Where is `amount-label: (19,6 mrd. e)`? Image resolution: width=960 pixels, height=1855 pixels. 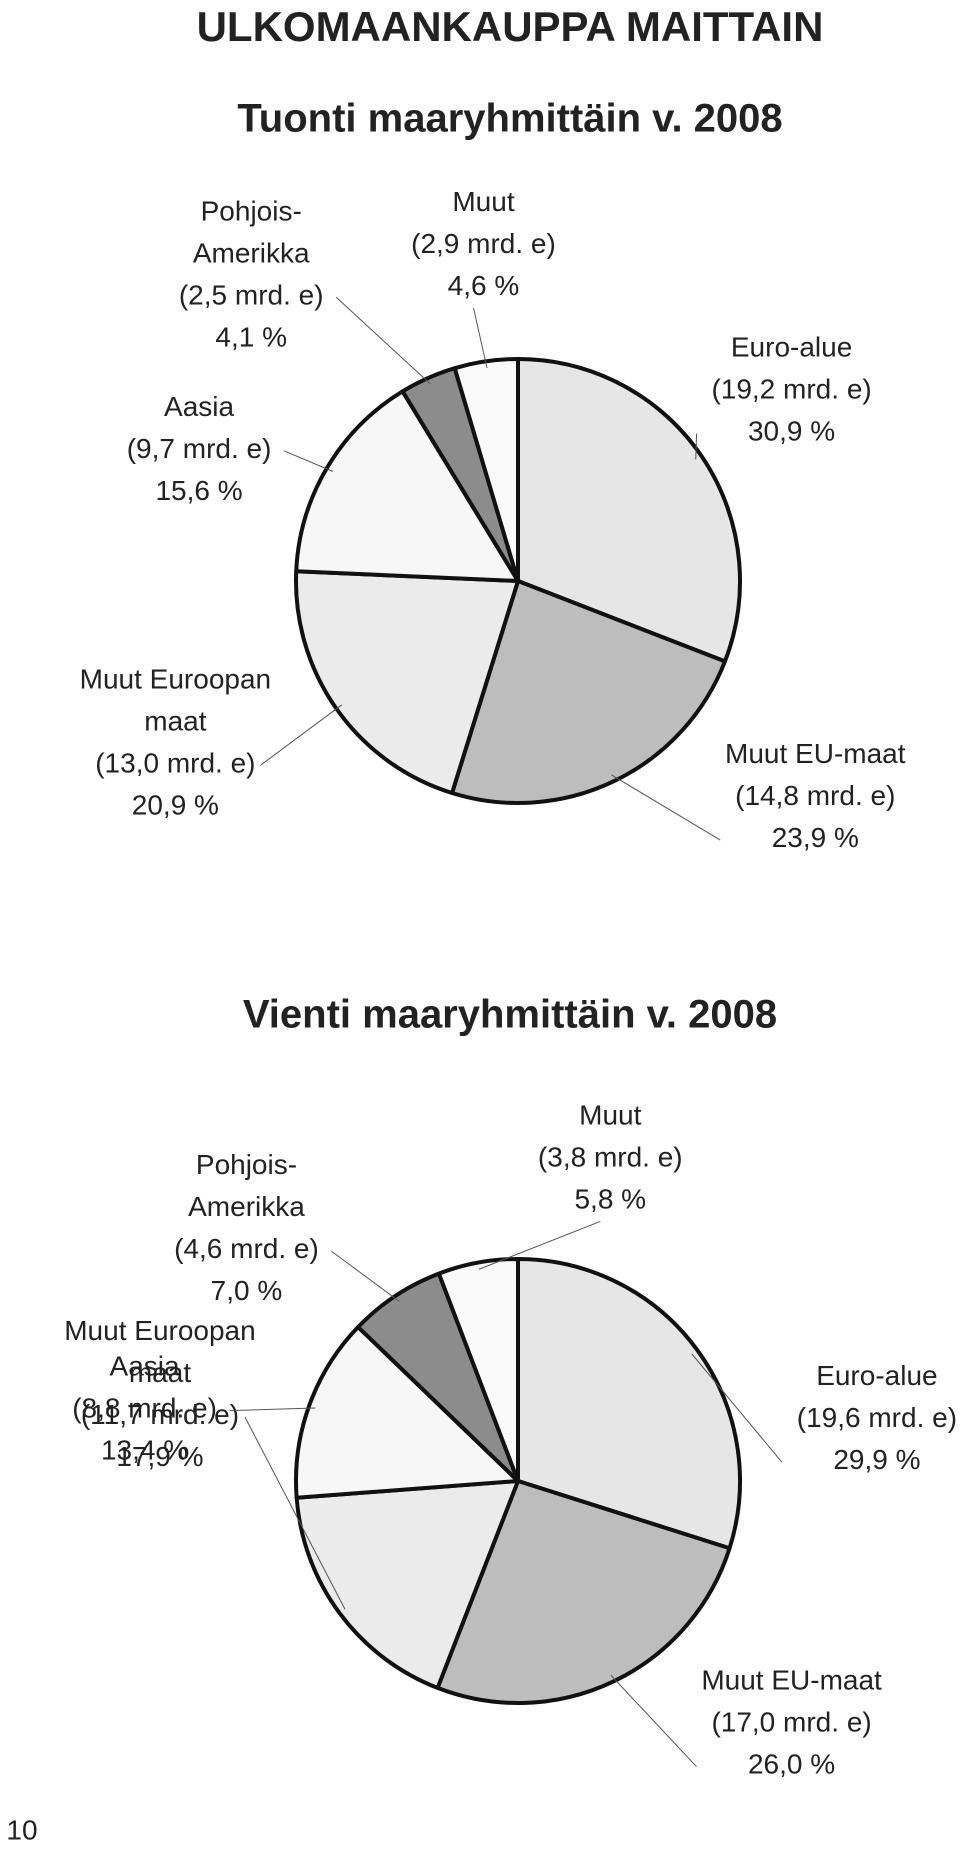 amount-label: (19,6 mrd. e) is located at coordinates (877, 1418).